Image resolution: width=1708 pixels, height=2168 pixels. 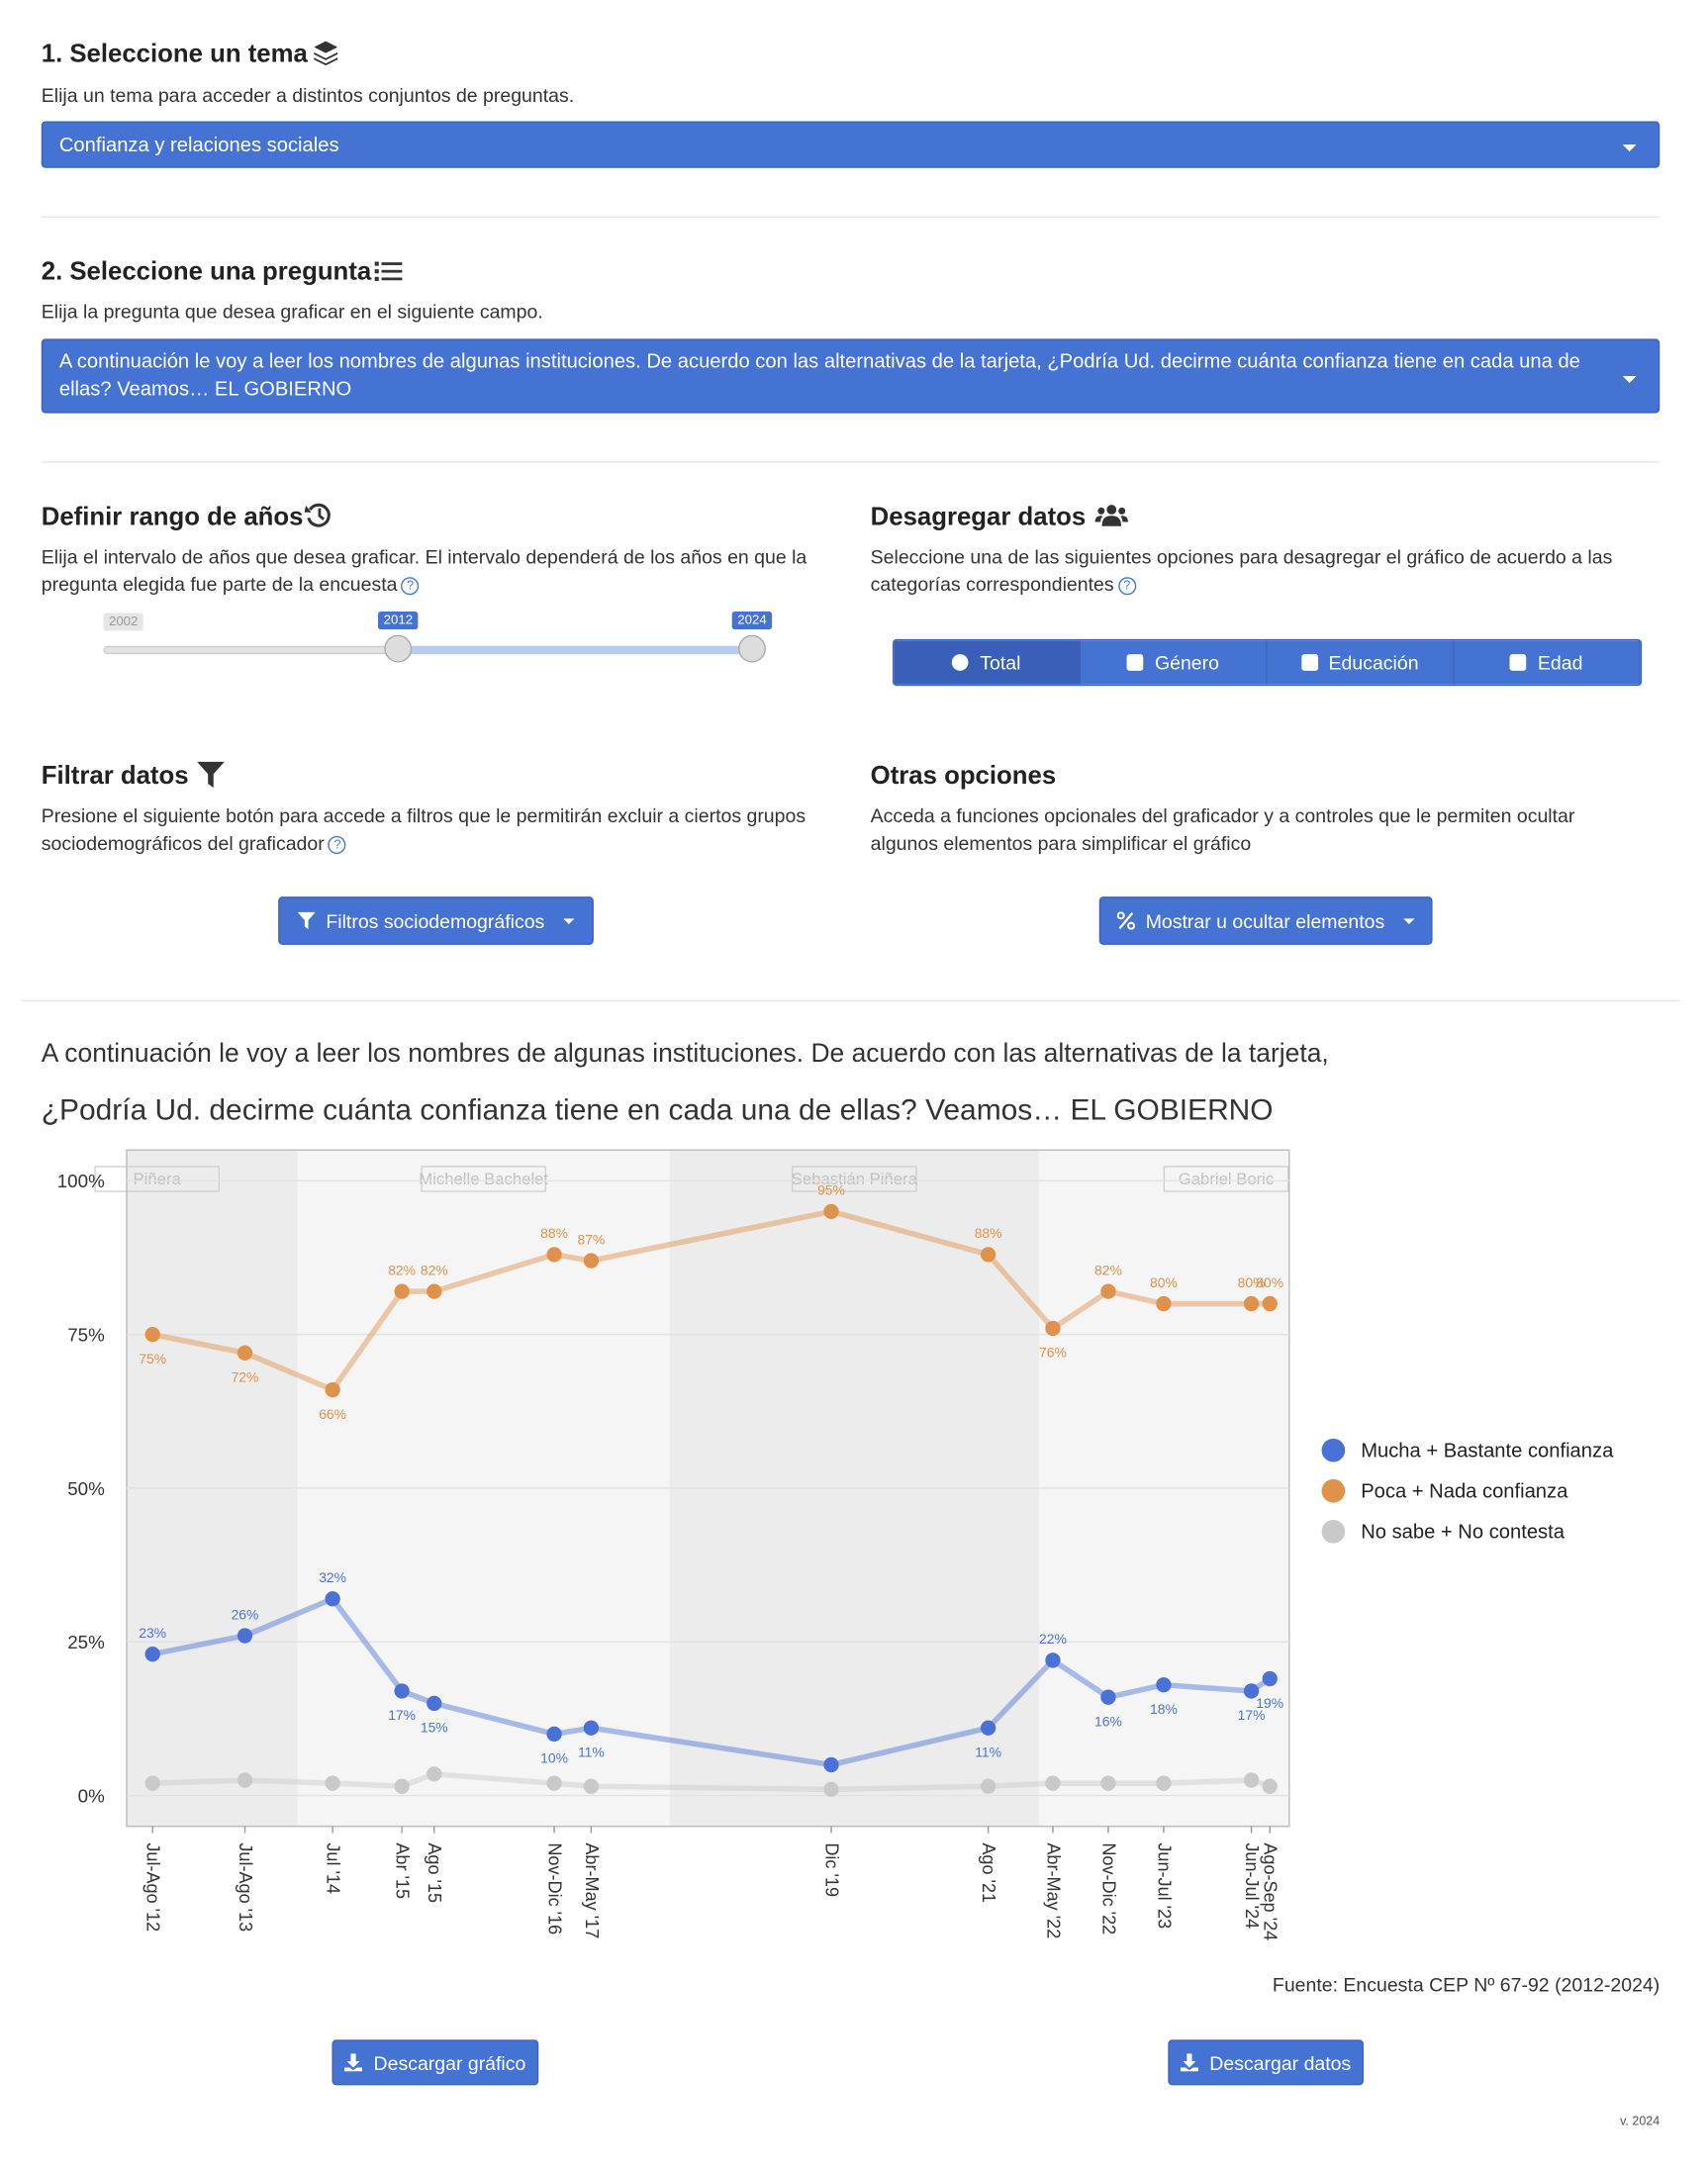 What do you see at coordinates (174, 53) in the screenshot?
I see `section-title: 1. Seleccione un tema` at bounding box center [174, 53].